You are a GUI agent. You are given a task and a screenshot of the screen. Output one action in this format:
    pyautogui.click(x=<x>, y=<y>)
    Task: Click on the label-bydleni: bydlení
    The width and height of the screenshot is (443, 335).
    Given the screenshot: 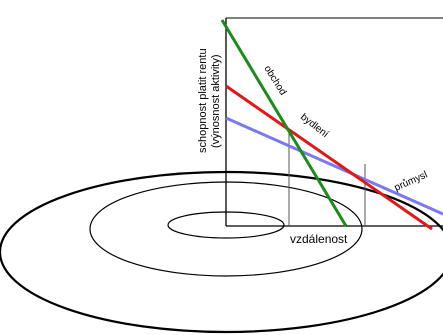 What is the action you would take?
    pyautogui.click(x=314, y=126)
    